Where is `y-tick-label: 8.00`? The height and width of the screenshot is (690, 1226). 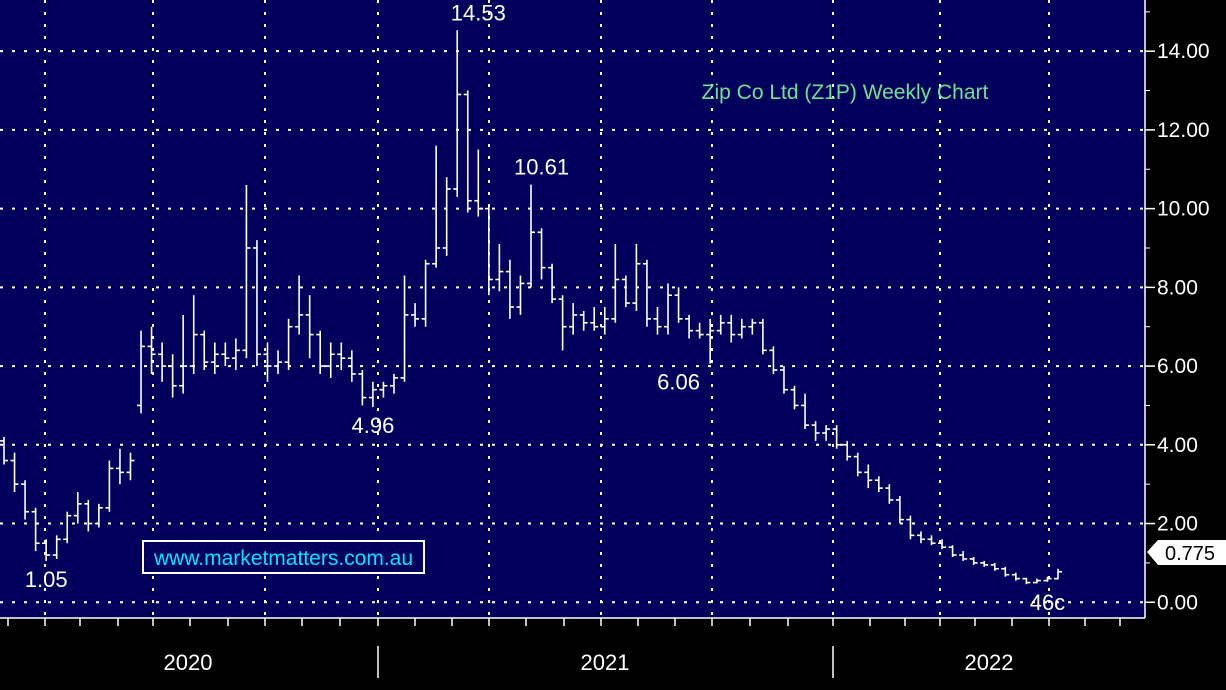
y-tick-label: 8.00 is located at coordinates (1177, 287).